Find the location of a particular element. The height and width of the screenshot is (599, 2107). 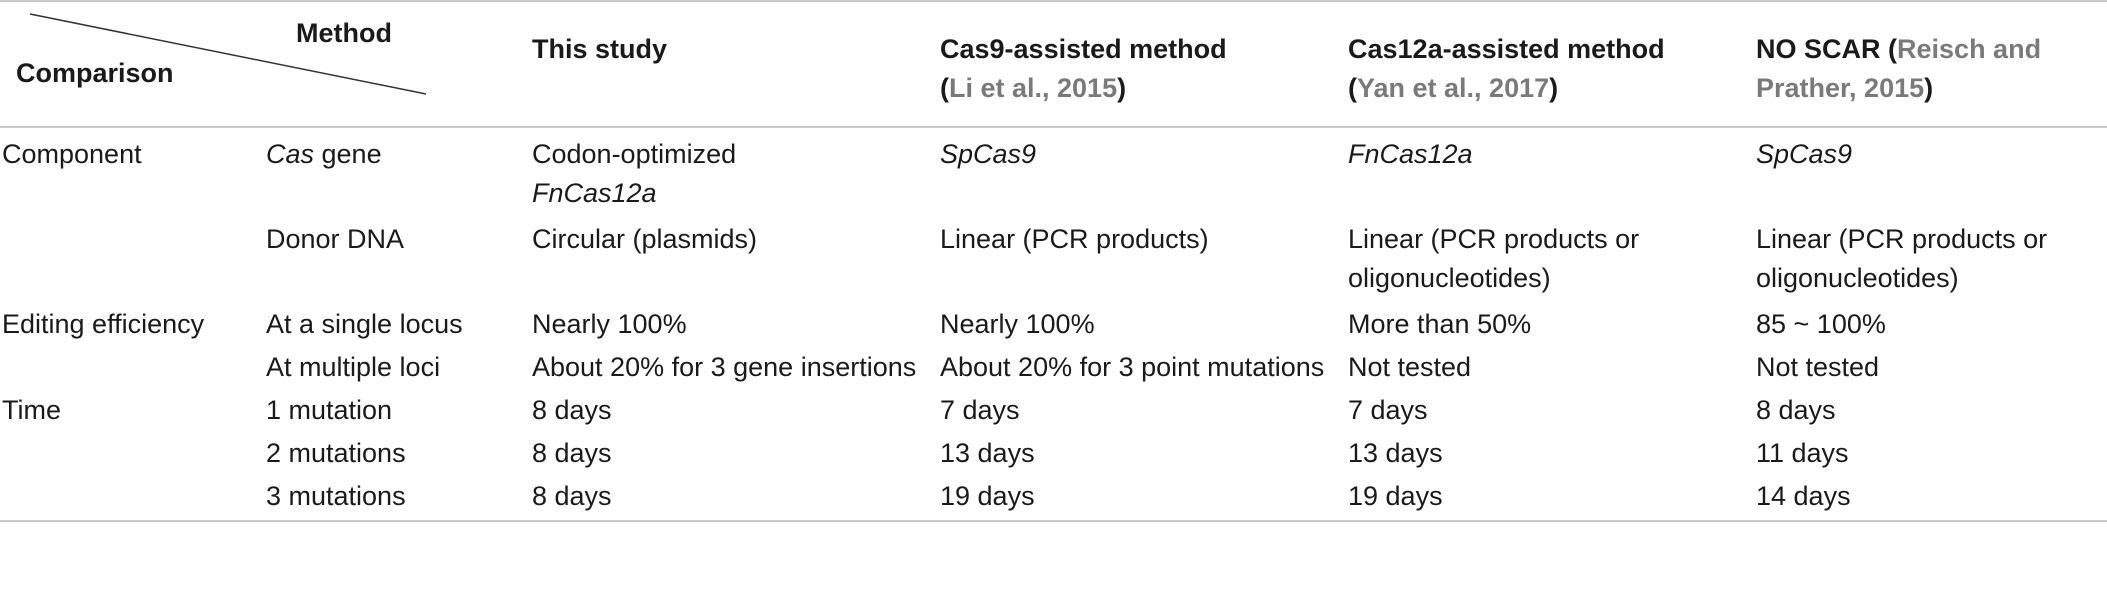

row-group-label: Time is located at coordinates (31, 410).